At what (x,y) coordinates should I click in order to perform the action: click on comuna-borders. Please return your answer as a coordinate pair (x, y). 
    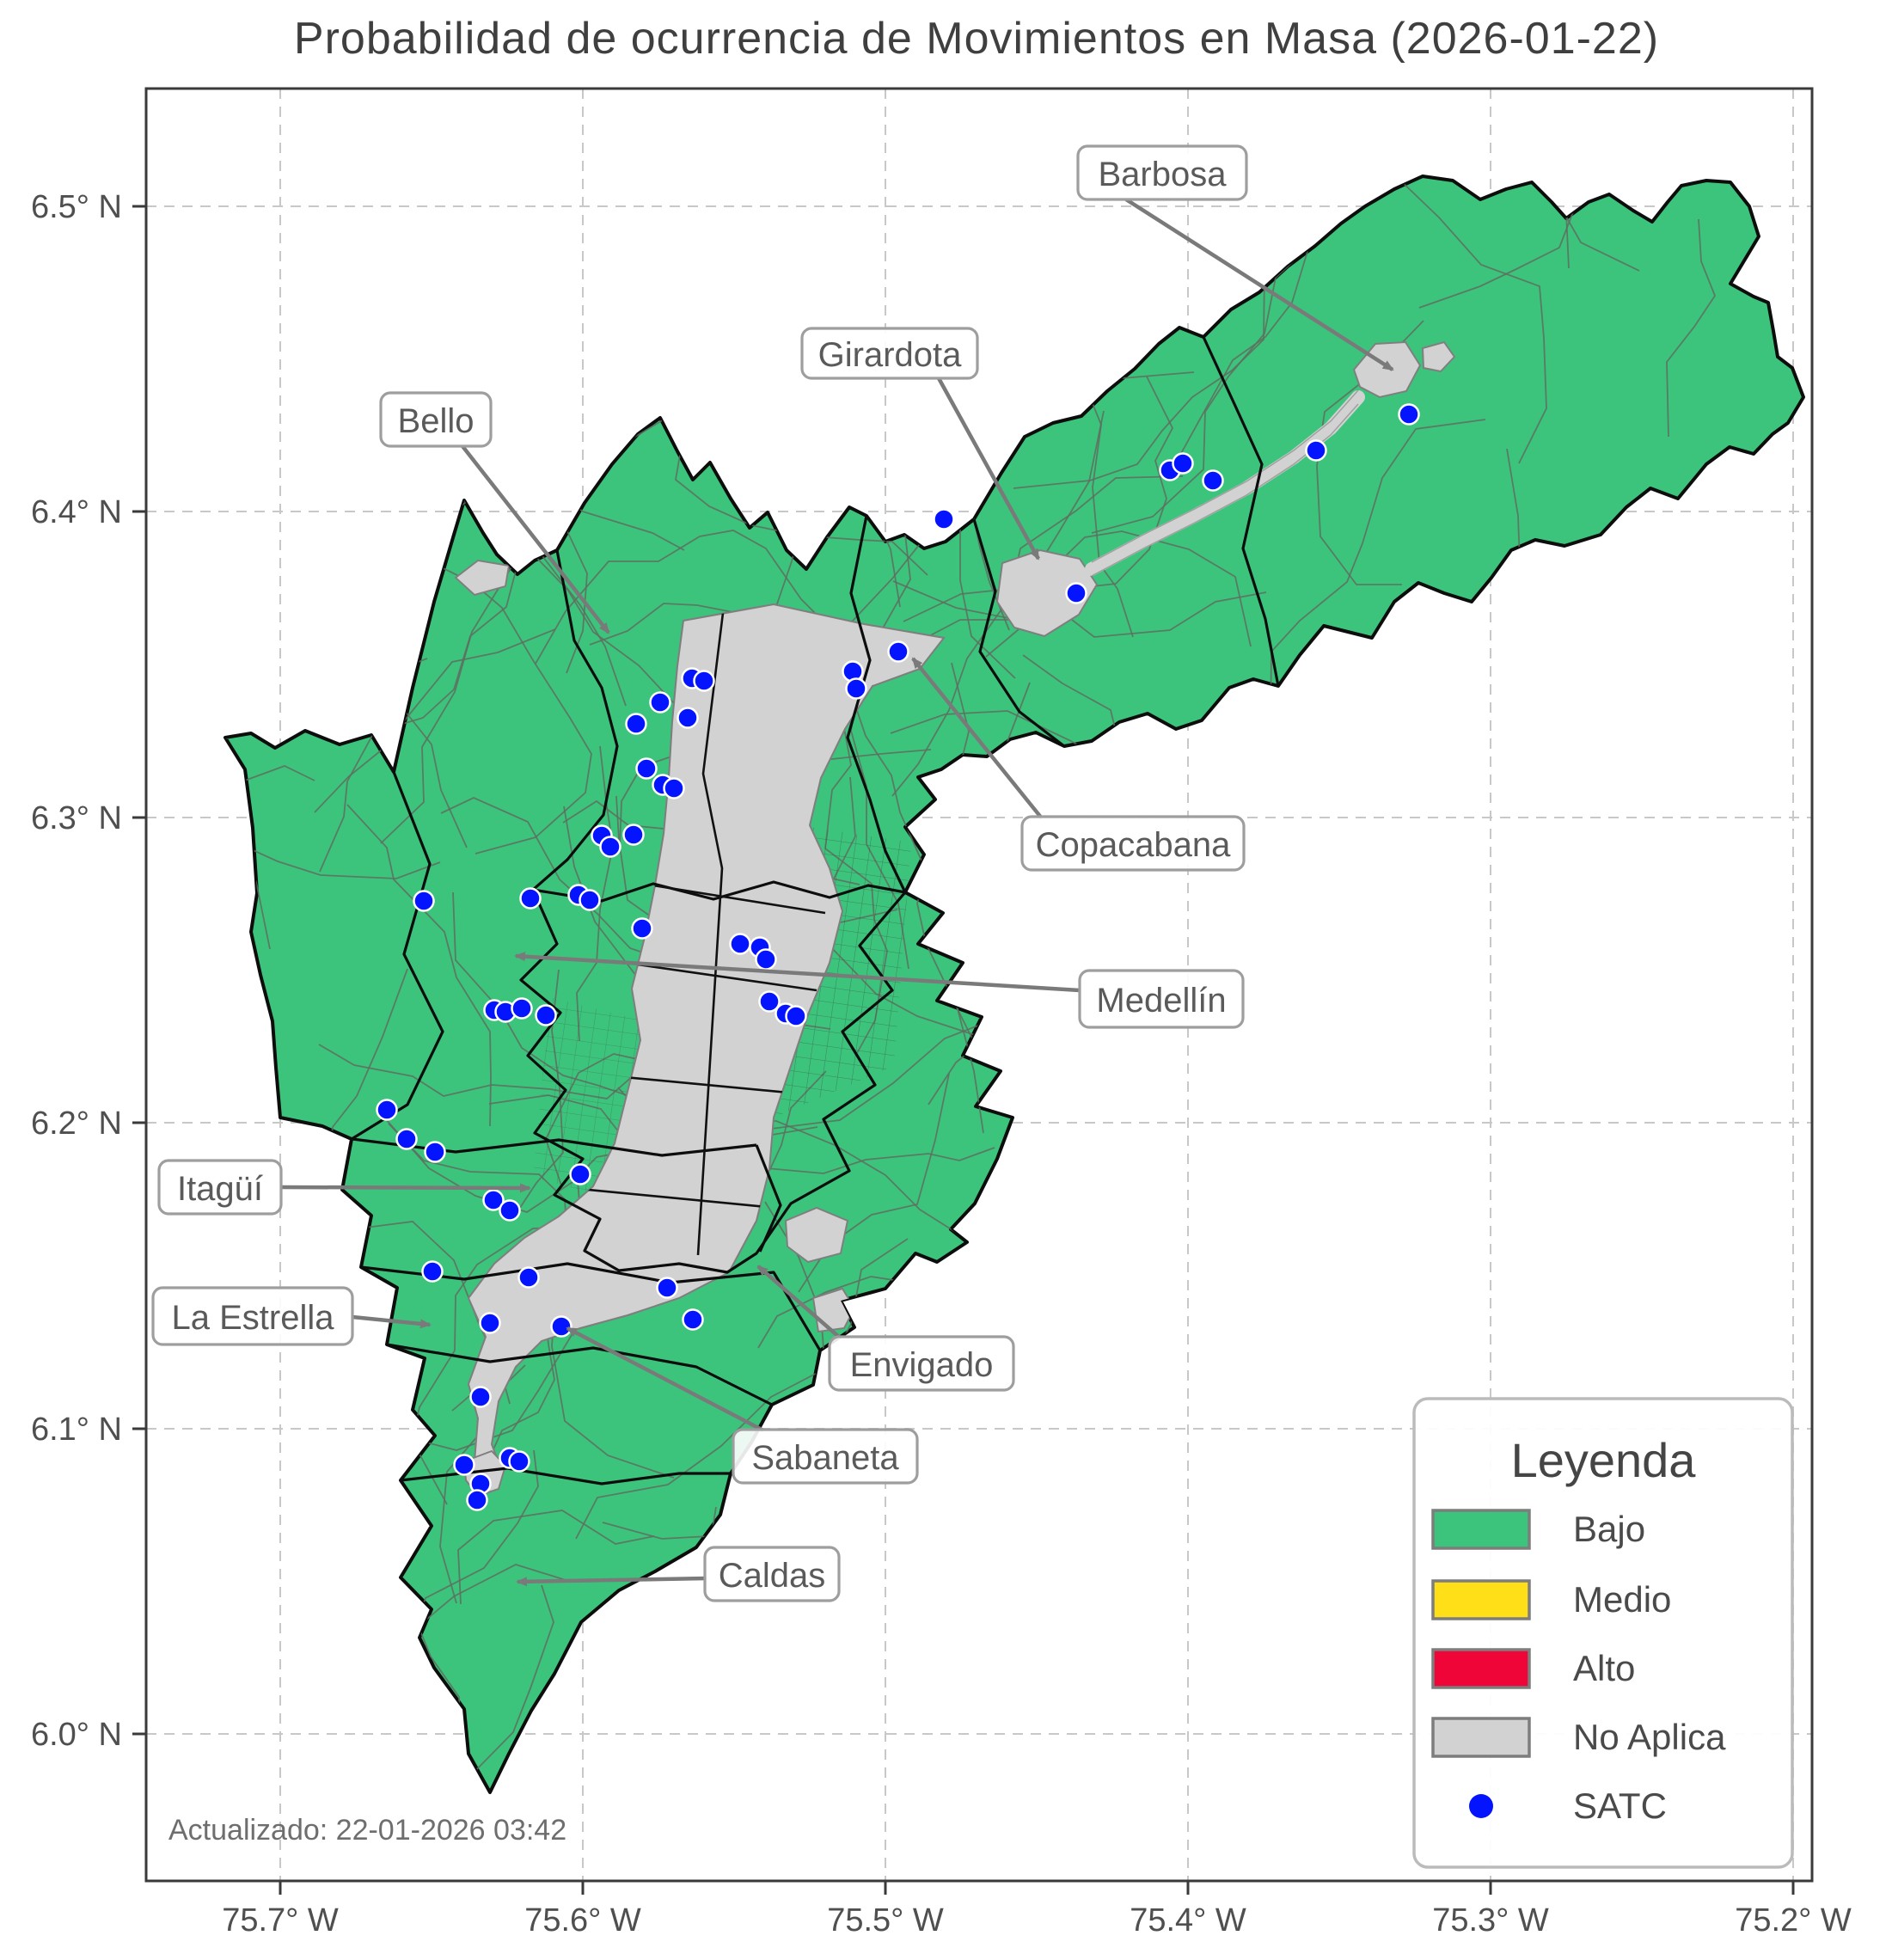
    Looking at the image, I should click on (698, 930).